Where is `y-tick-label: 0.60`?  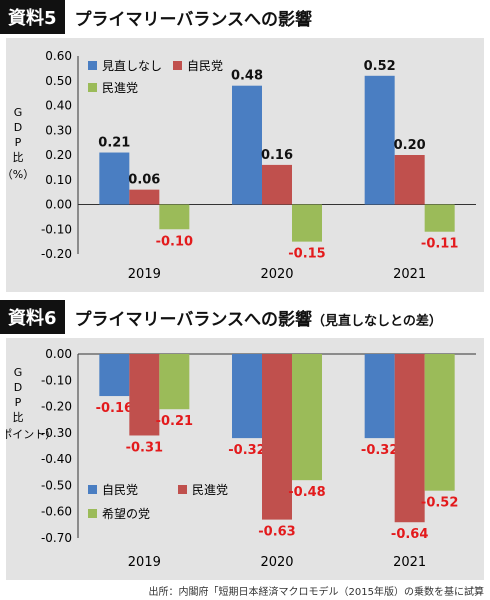 y-tick-label: 0.60 is located at coordinates (58, 56).